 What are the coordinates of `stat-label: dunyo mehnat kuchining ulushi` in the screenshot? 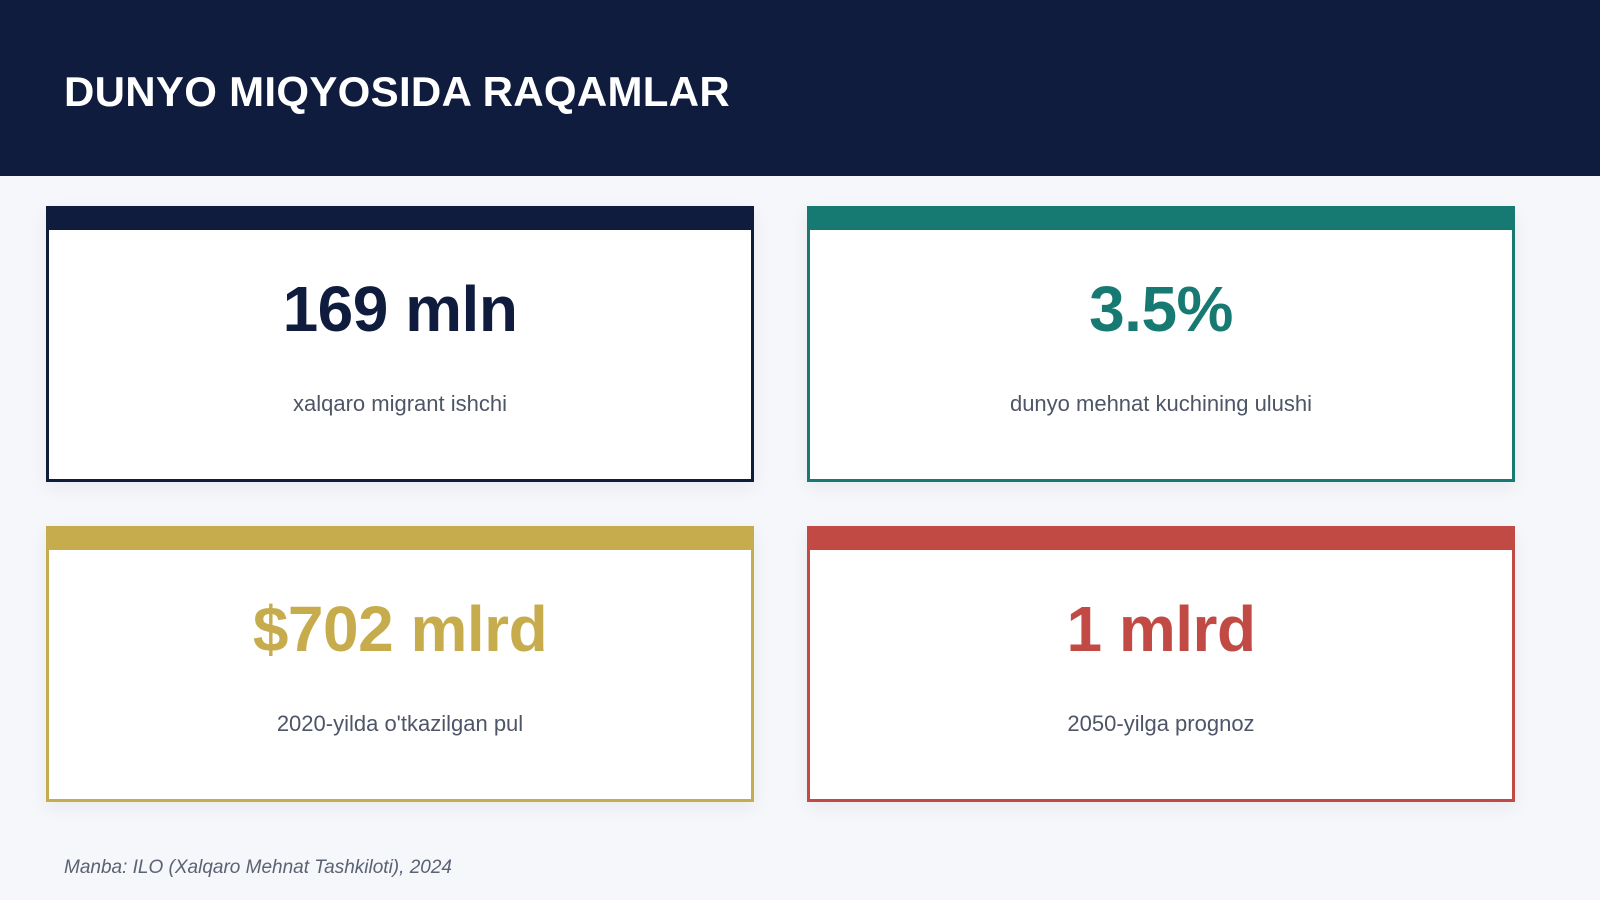 It's located at (1161, 403).